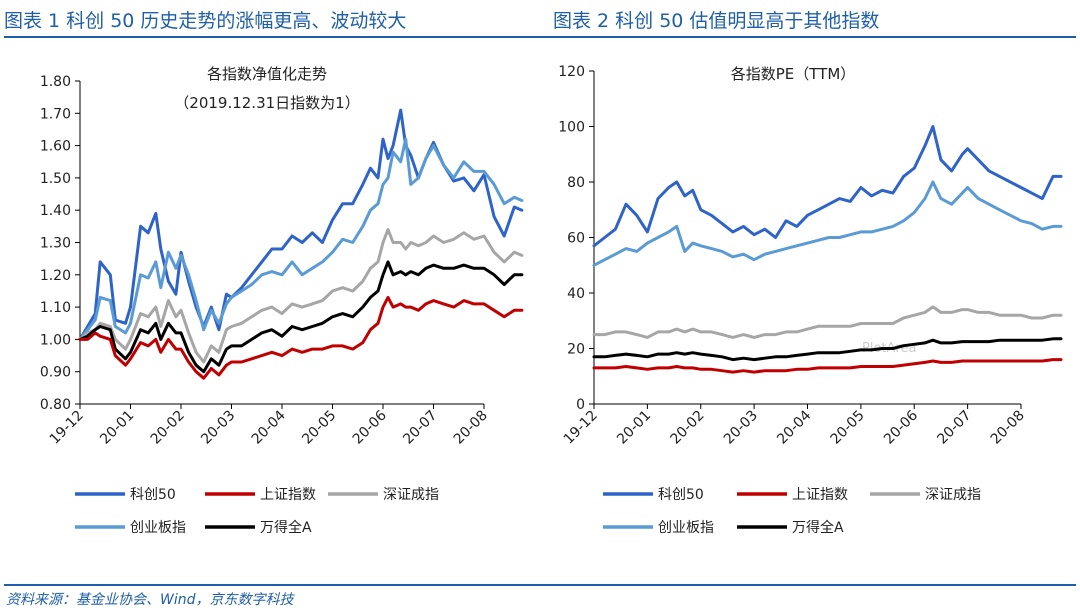 The image size is (1080, 616). What do you see at coordinates (576, 294) in the screenshot?
I see `y-tick-label: 40` at bounding box center [576, 294].